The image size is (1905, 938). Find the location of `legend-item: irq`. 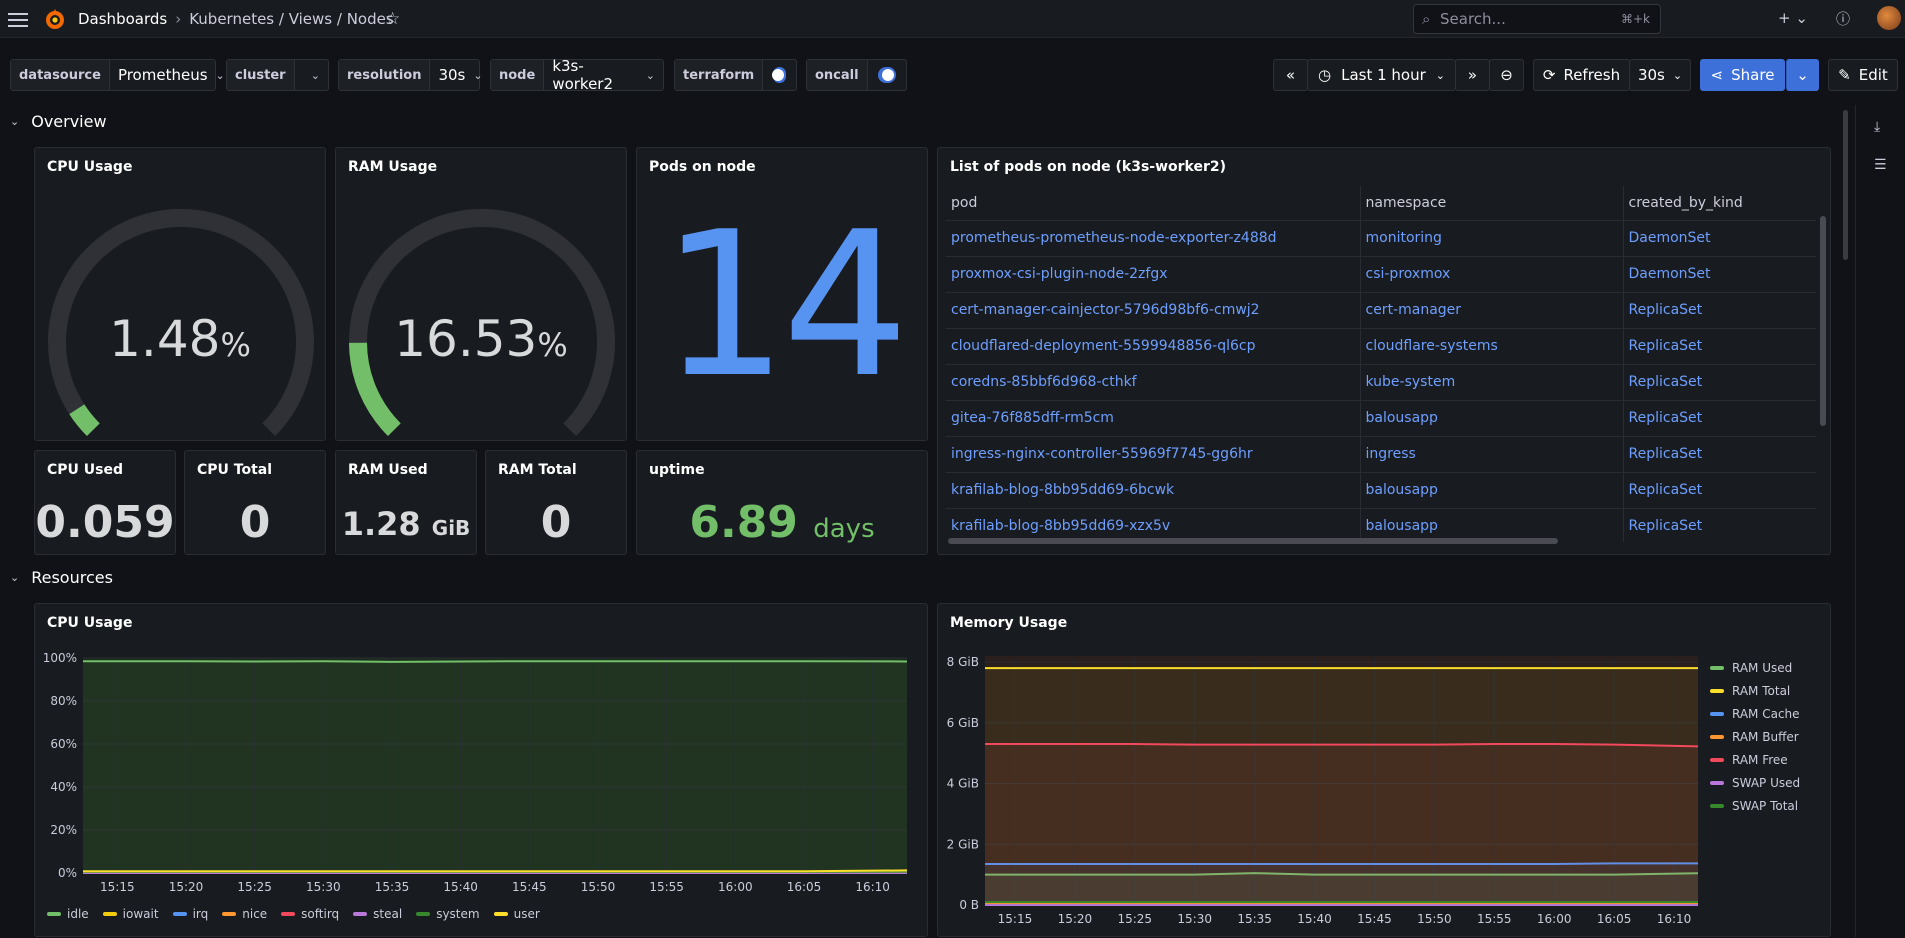

legend-item: irq is located at coordinates (191, 914).